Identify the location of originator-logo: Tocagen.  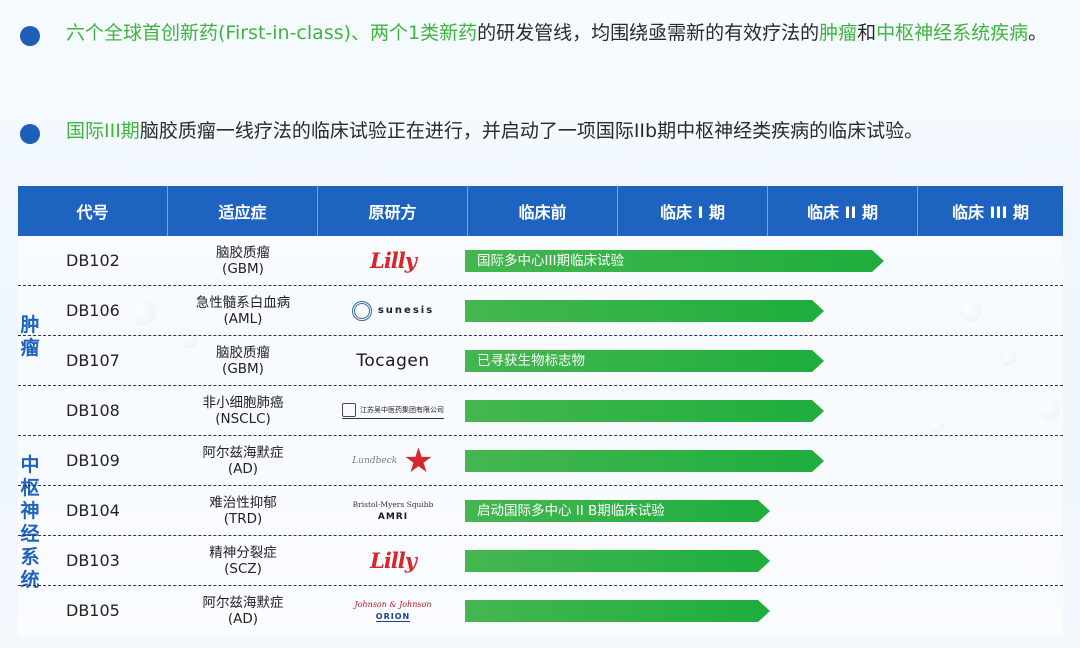
(393, 360).